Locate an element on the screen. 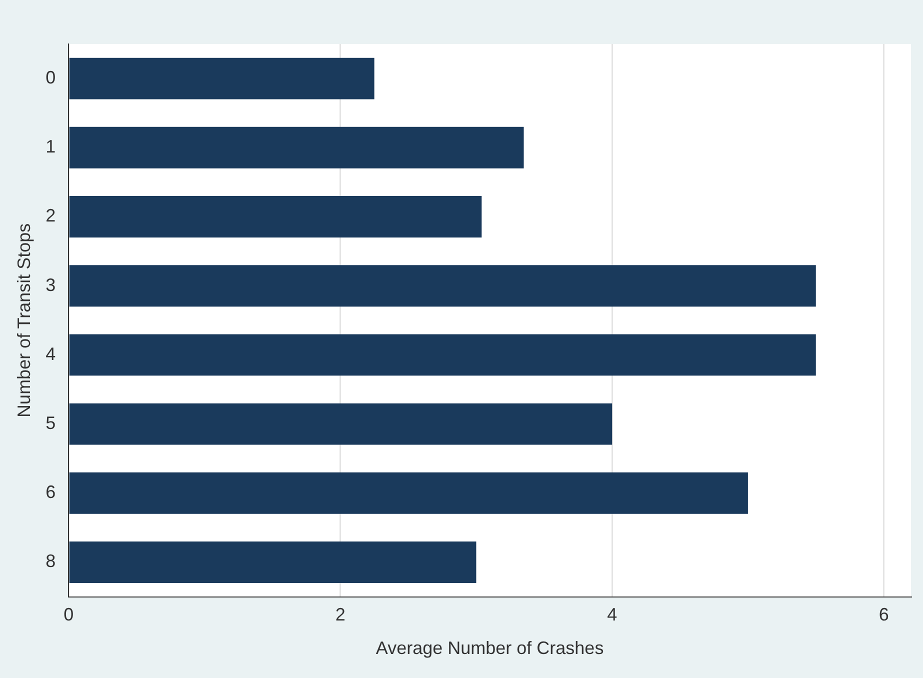 This screenshot has height=678, width=923. y-tick-label: 4 is located at coordinates (51, 354).